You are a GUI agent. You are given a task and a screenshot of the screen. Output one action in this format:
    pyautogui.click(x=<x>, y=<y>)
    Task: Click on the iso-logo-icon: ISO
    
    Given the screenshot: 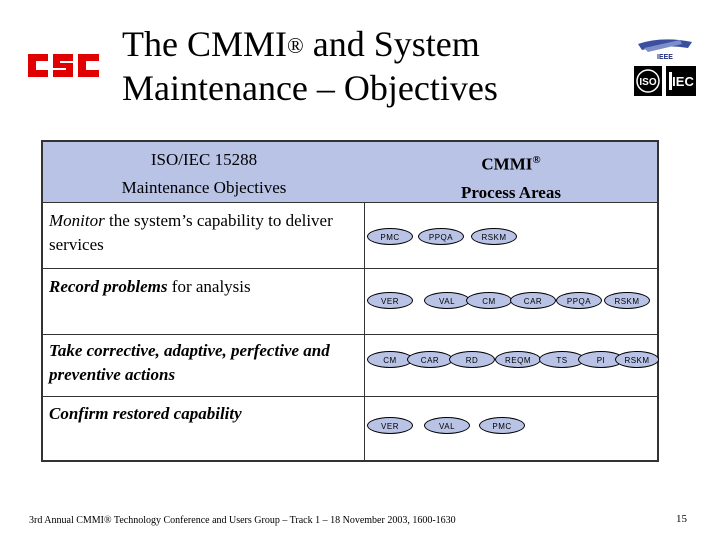 What is the action you would take?
    pyautogui.click(x=648, y=81)
    